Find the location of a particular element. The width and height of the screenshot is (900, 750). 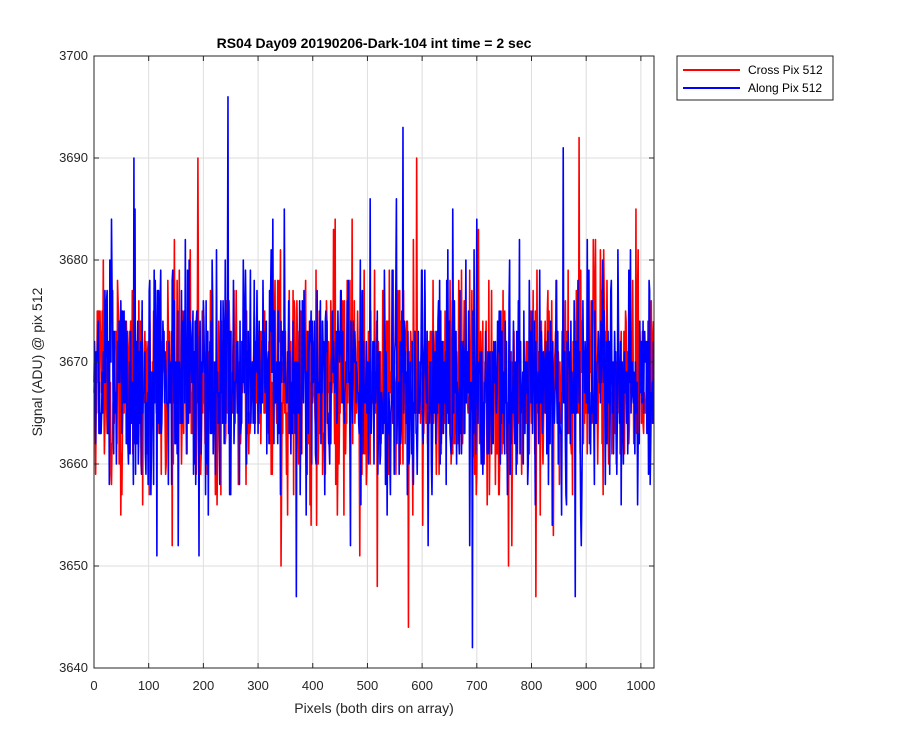

y-tick-label: 3640 is located at coordinates (73, 667).